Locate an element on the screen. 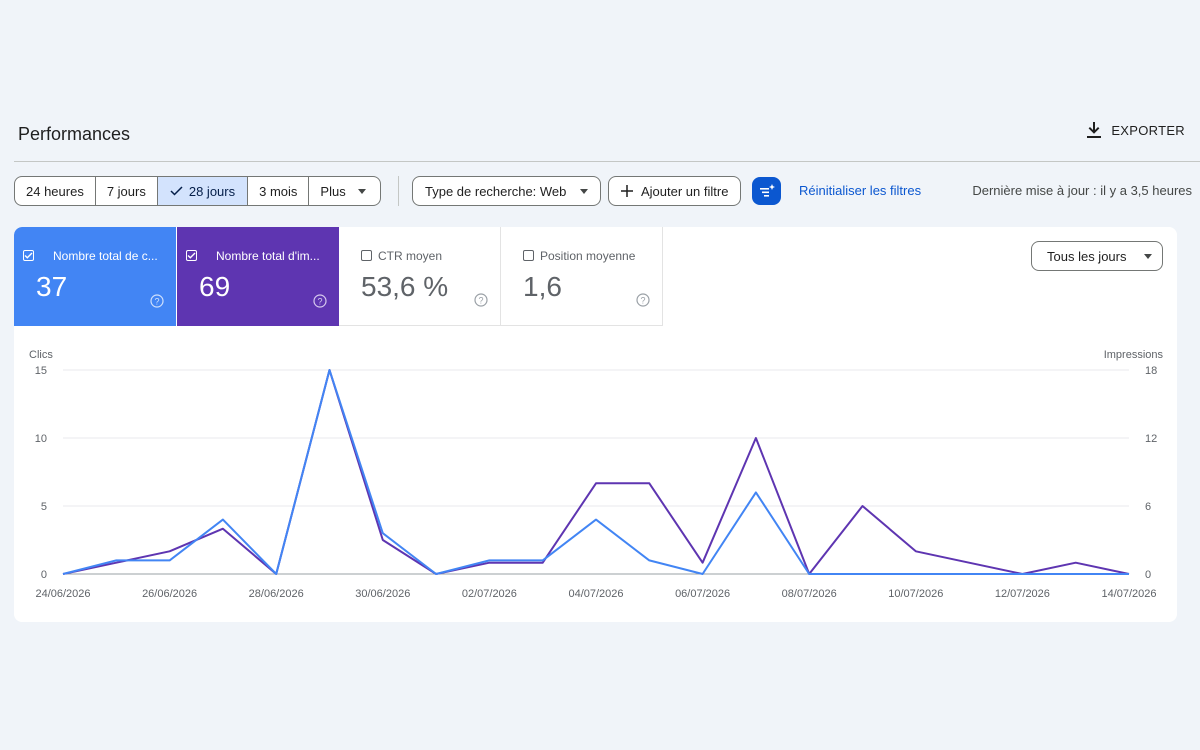 Image resolution: width=1200 pixels, height=750 pixels. x-tick-label: 02/07/2026 is located at coordinates (489, 594).